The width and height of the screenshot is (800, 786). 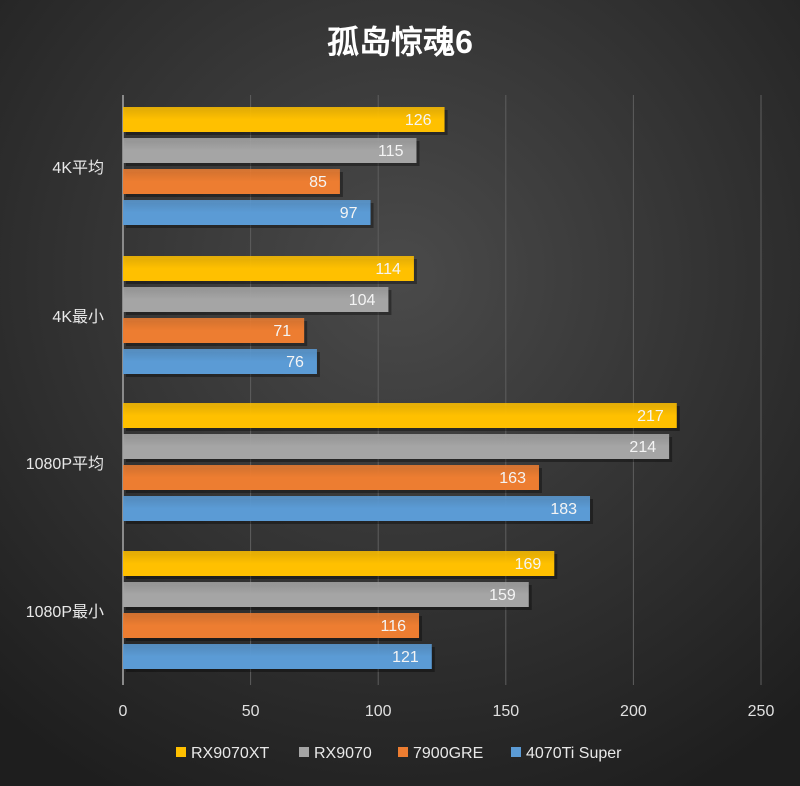 I want to click on data-label: 85, so click(x=318, y=182).